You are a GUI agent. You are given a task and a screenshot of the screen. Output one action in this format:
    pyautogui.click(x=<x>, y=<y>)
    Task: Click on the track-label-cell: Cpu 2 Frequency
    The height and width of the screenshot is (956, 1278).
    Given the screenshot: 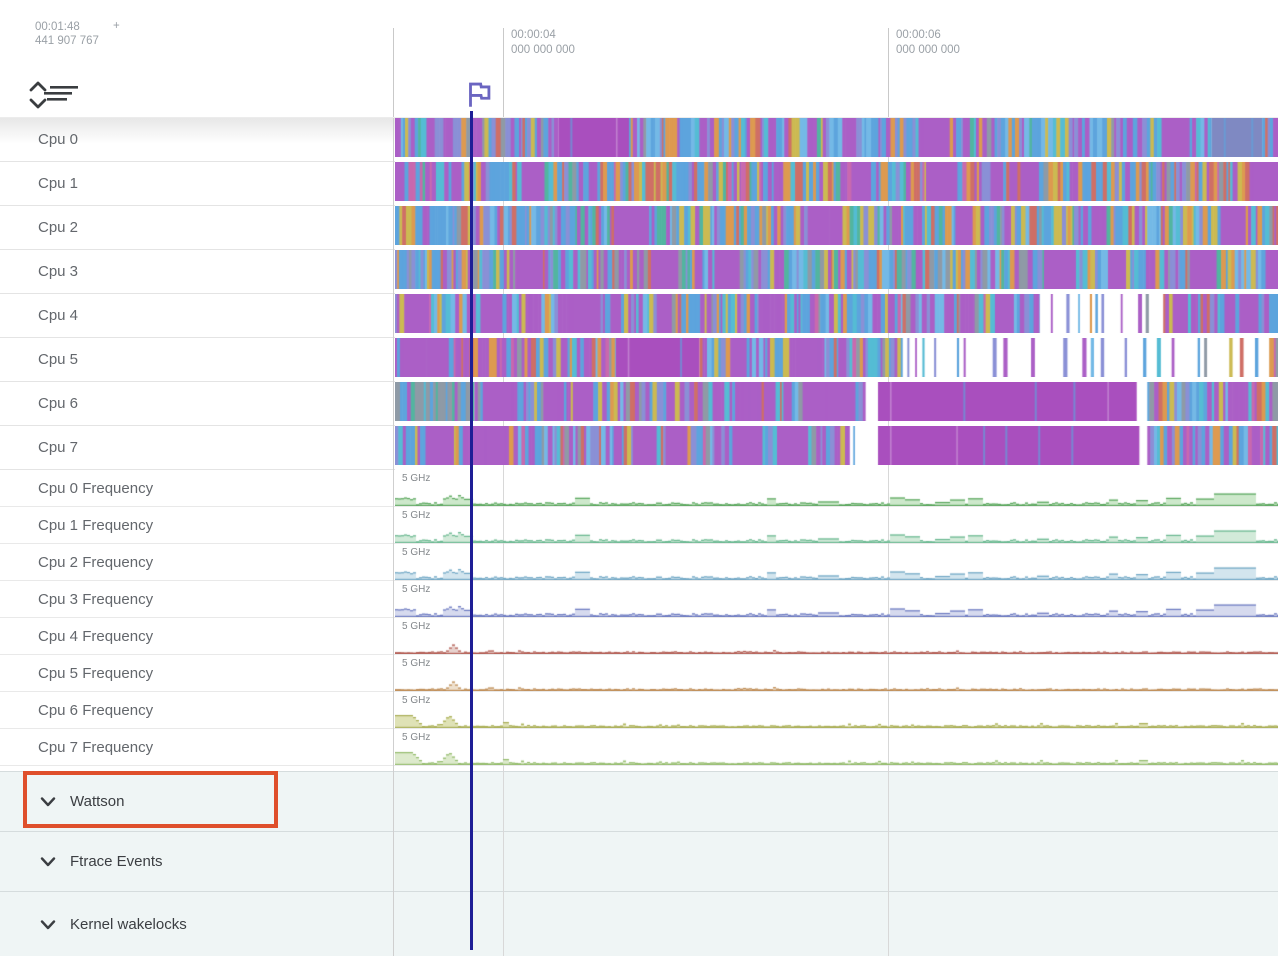 What is the action you would take?
    pyautogui.click(x=197, y=562)
    